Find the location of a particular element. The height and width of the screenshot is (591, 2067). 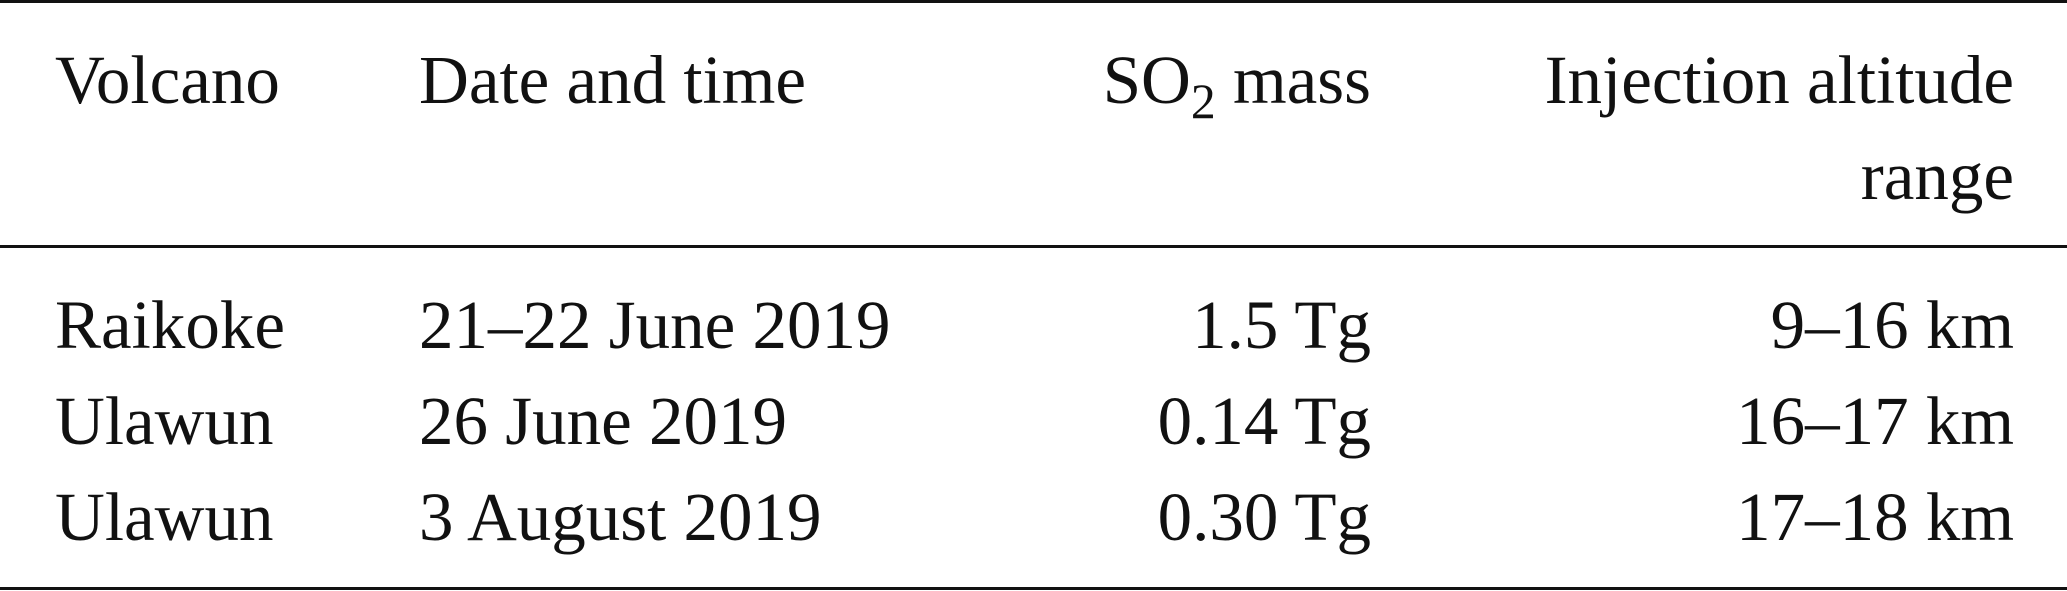

header-date: Date and time is located at coordinates (613, 80).